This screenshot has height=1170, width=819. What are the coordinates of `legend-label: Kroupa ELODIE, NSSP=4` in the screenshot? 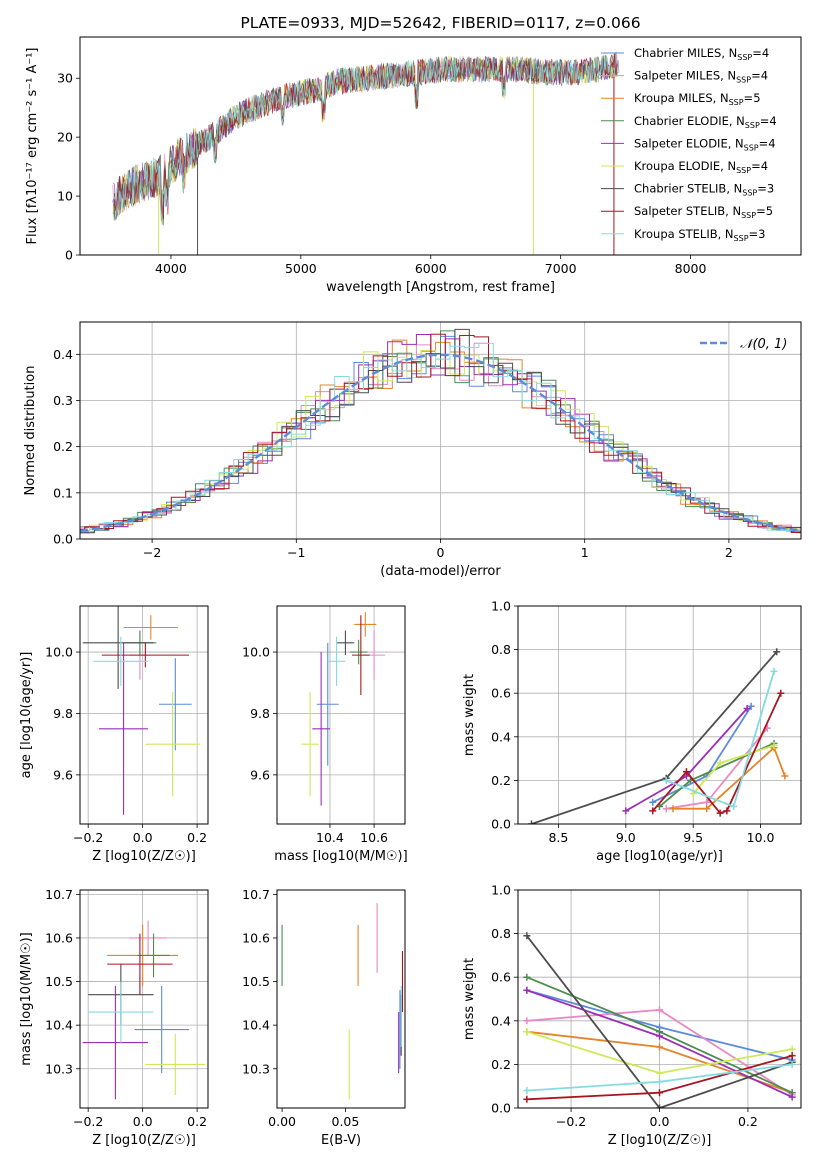 It's located at (701, 167).